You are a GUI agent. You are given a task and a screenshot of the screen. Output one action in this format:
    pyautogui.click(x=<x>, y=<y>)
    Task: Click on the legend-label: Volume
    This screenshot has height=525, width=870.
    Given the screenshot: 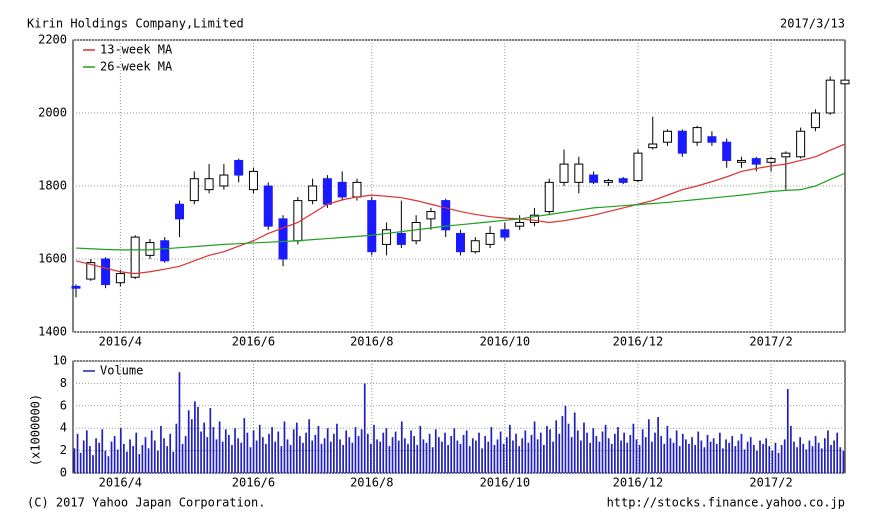 What is the action you would take?
    pyautogui.click(x=121, y=371)
    